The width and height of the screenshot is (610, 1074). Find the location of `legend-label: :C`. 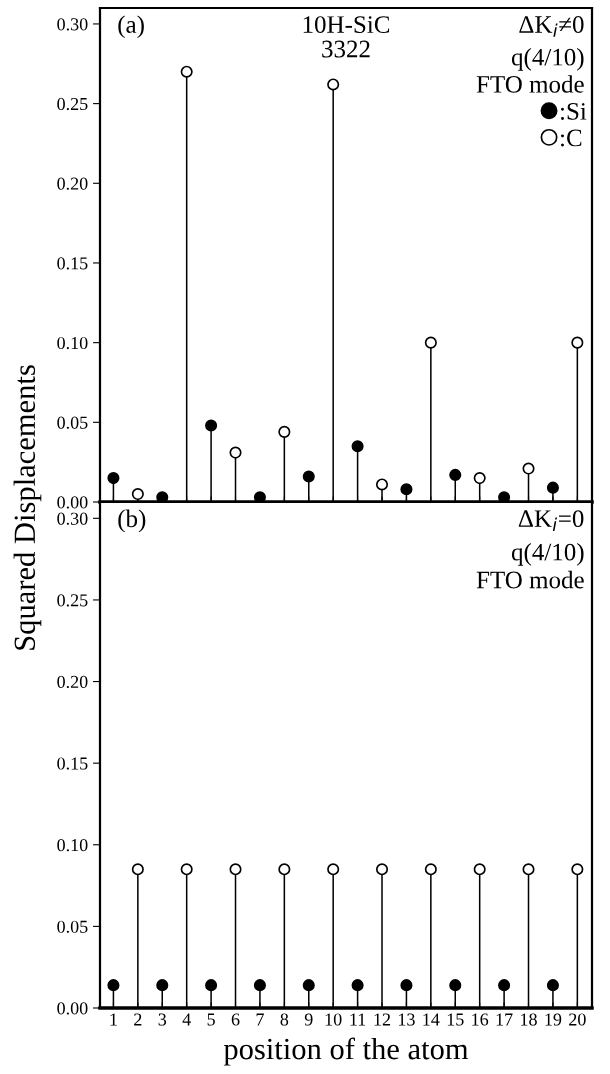

legend-label: :C is located at coordinates (571, 138).